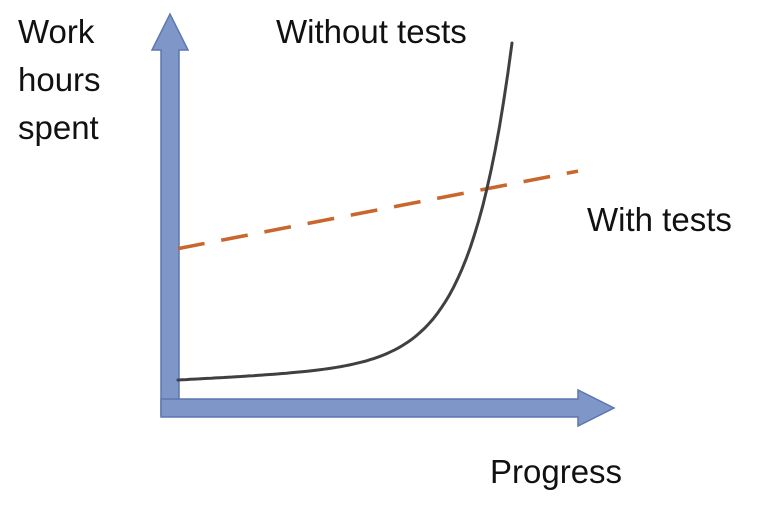 Image resolution: width=774 pixels, height=506 pixels. I want to click on y-axis-label: Work hours spent, so click(59, 80).